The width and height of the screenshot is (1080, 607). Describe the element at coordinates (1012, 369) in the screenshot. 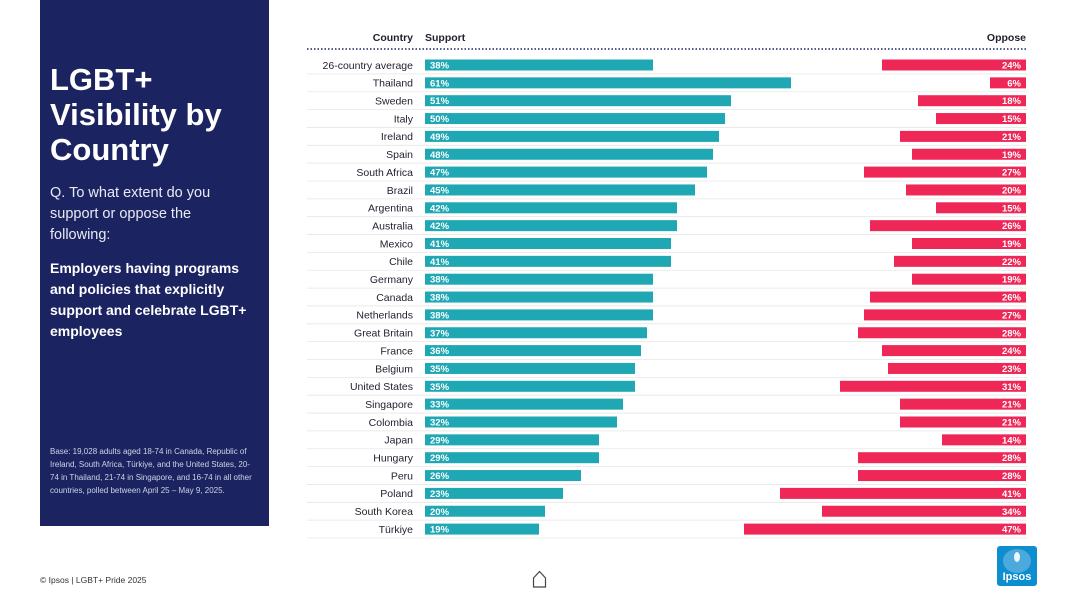

I see `oppose-value-label: 23%` at that location.